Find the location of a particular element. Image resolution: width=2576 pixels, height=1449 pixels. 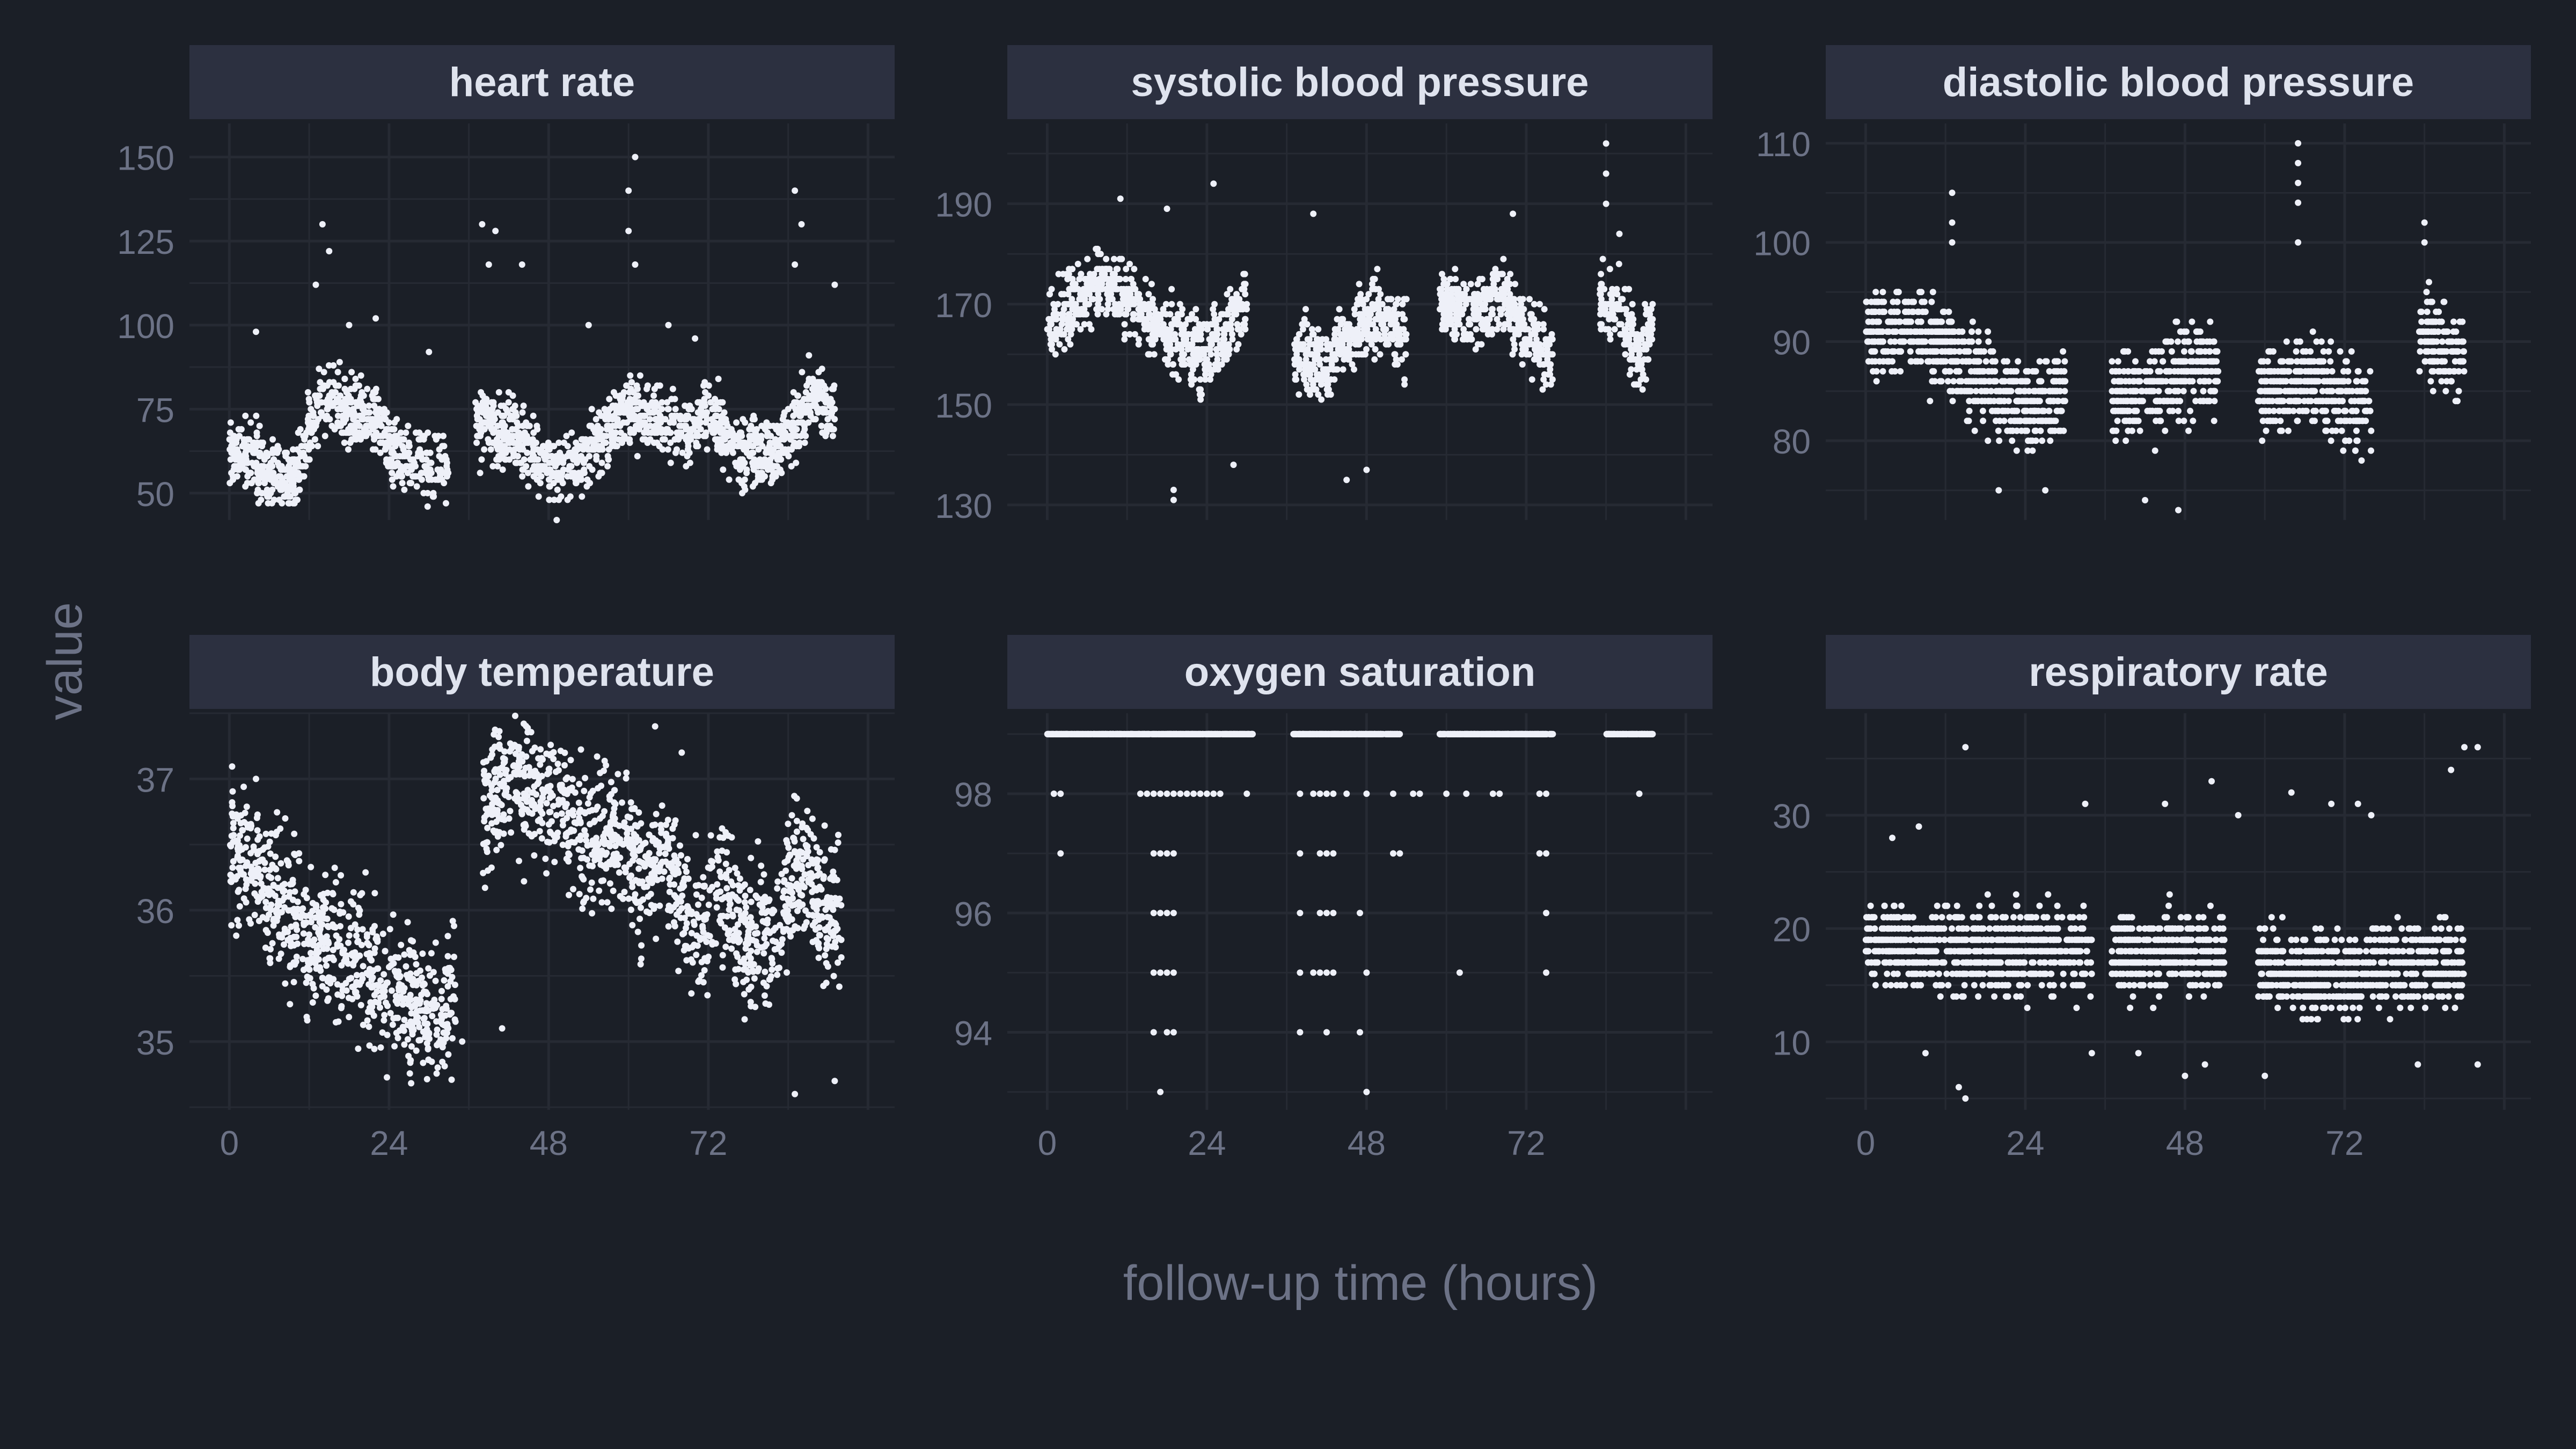

y-tick-label: 100 is located at coordinates (1782, 243).